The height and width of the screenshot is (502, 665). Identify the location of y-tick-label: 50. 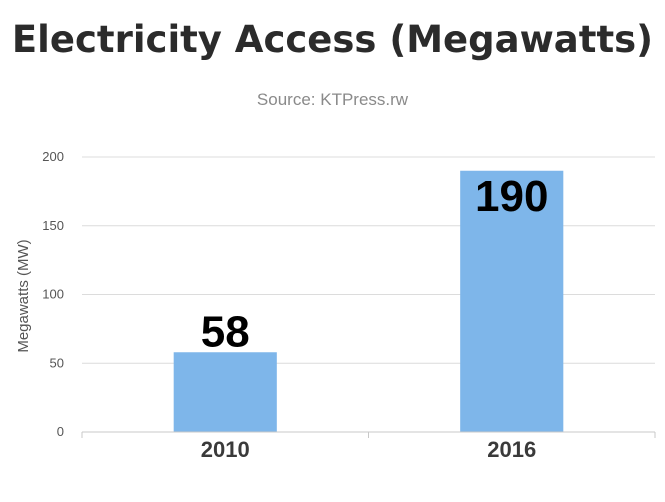
(57, 362).